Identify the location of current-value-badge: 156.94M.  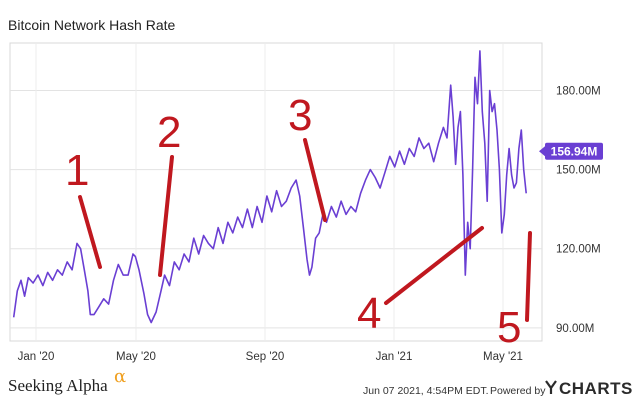
(571, 151).